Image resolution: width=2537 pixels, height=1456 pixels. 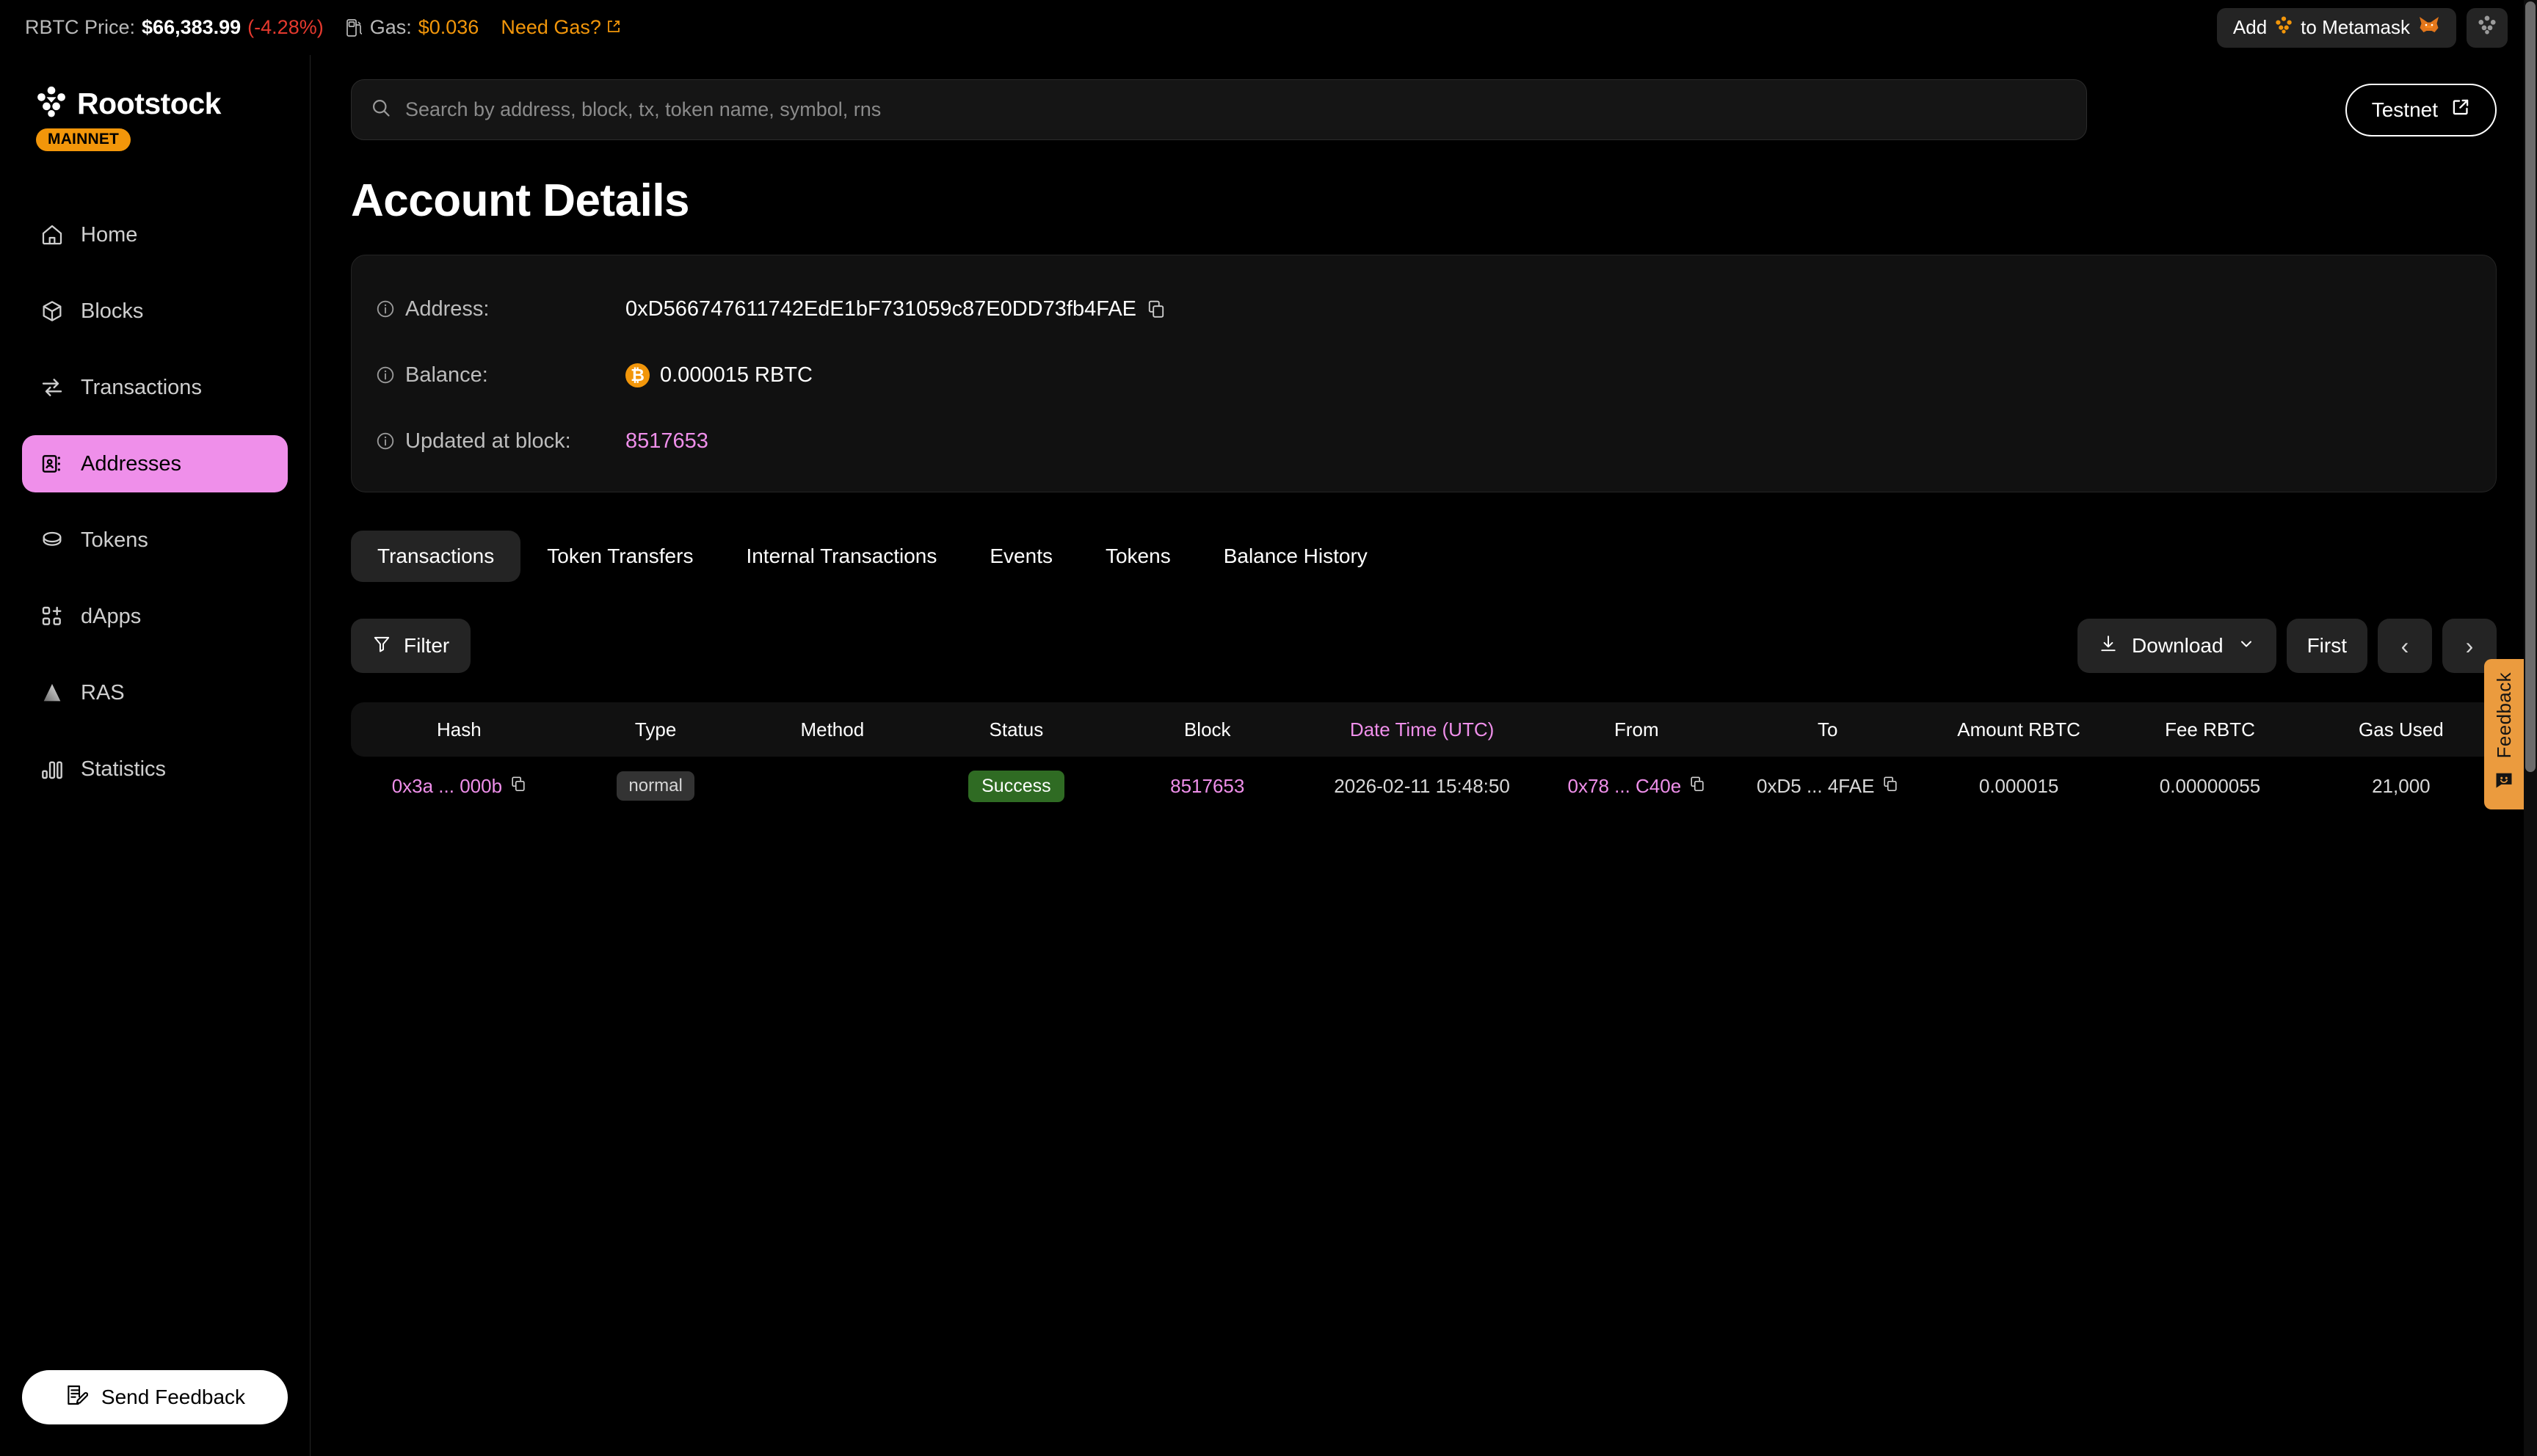 I want to click on from-address-link: 0x78 ... C40e, so click(x=1624, y=786).